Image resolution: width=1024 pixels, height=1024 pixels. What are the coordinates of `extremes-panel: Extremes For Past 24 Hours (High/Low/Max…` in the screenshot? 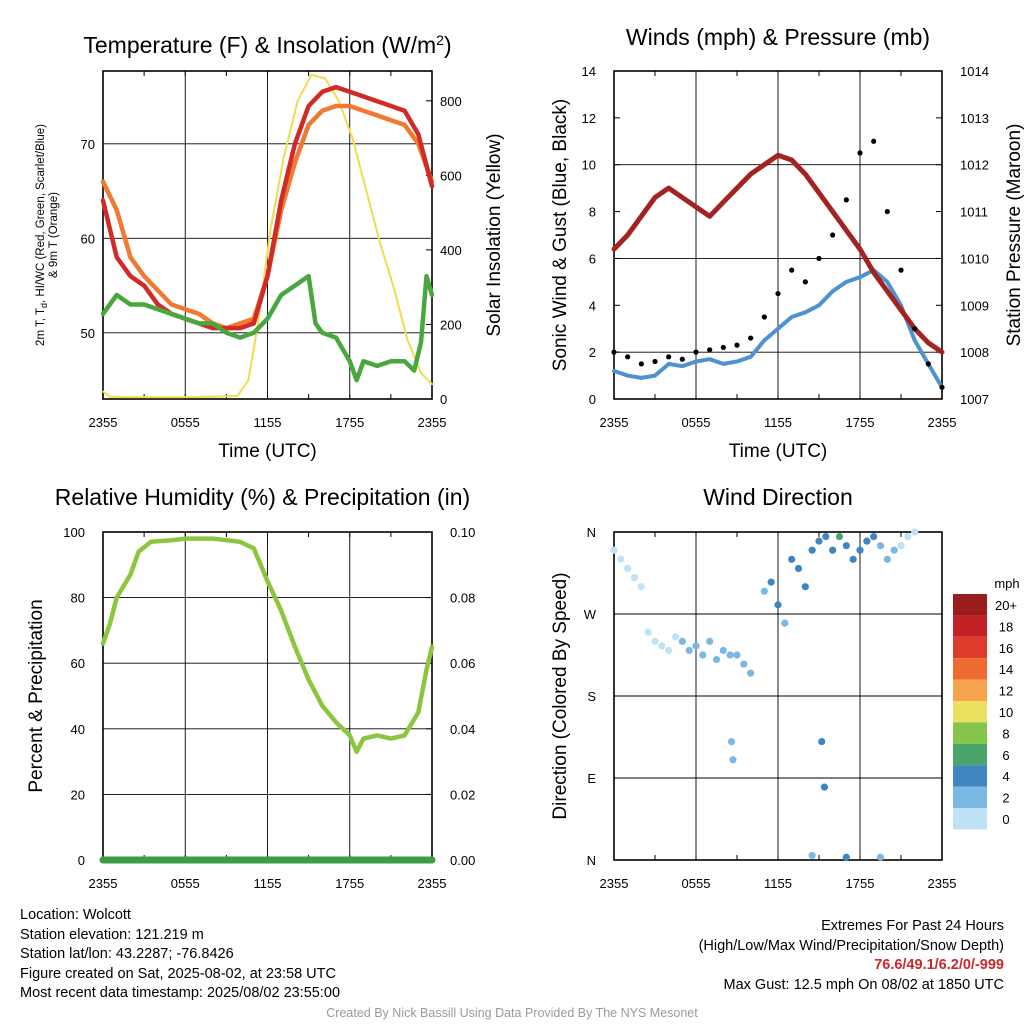 It's located at (851, 956).